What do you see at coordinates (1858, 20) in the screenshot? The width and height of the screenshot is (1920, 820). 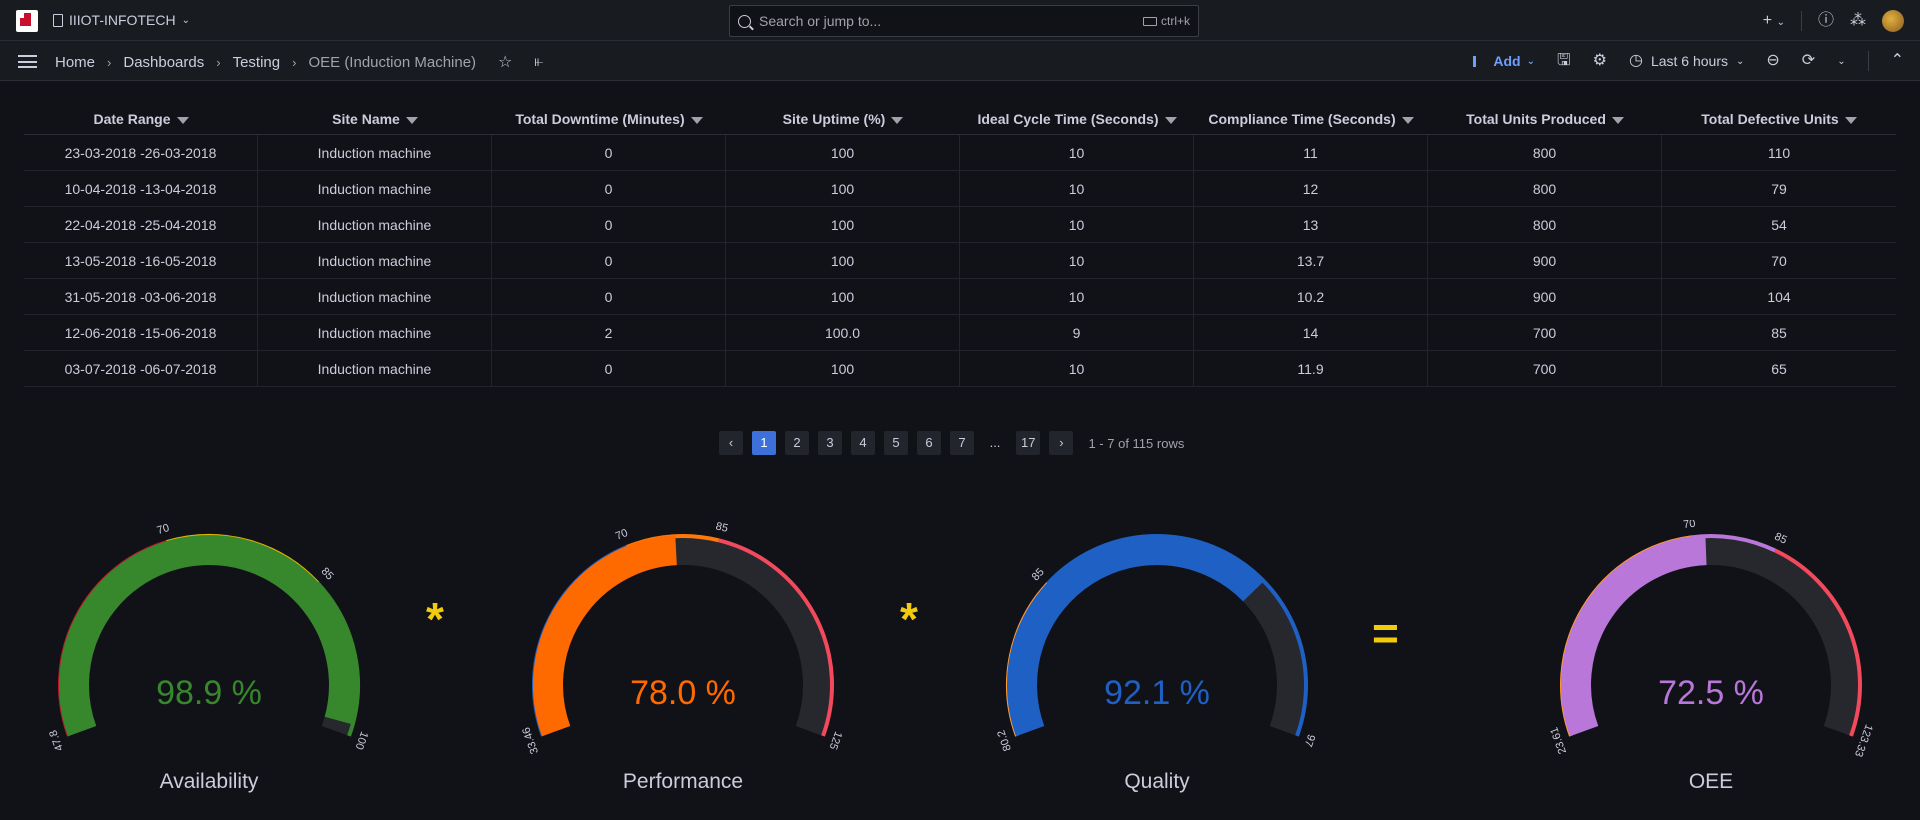 I see `rss-news-icon: ⁂` at bounding box center [1858, 20].